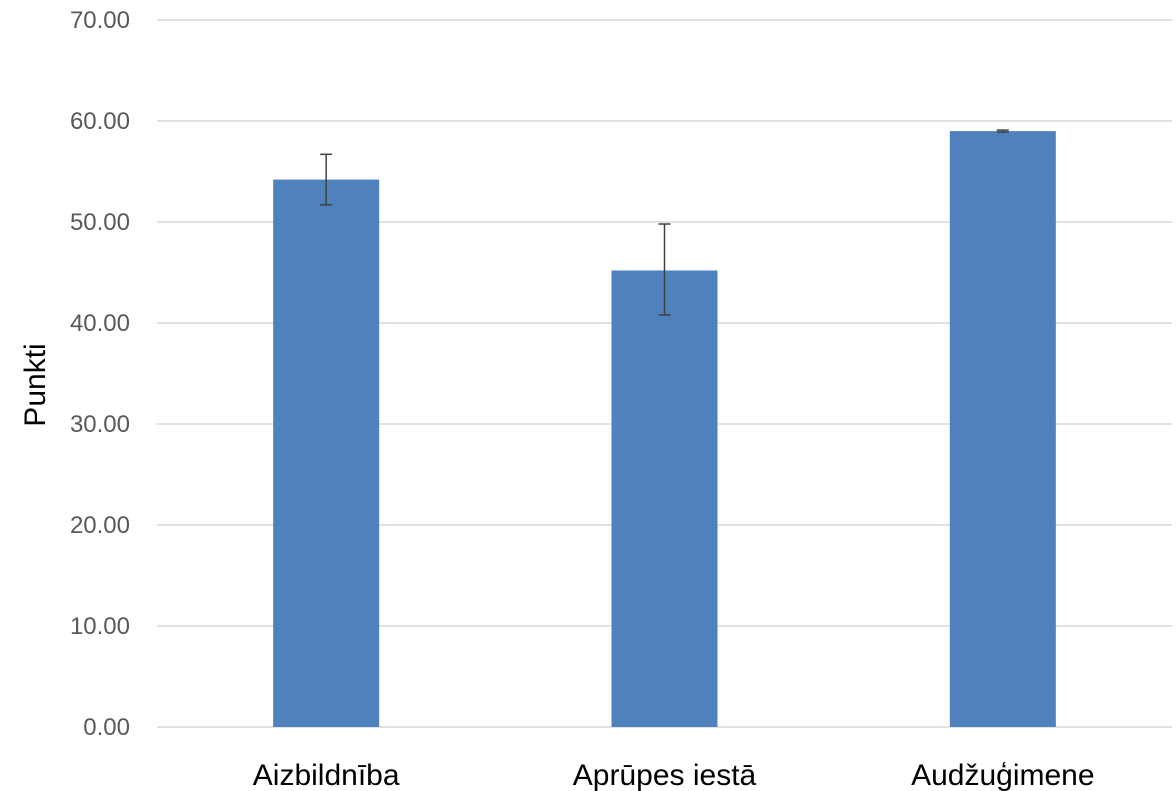  What do you see at coordinates (326, 775) in the screenshot?
I see `x-category-label: Aizbildnība` at bounding box center [326, 775].